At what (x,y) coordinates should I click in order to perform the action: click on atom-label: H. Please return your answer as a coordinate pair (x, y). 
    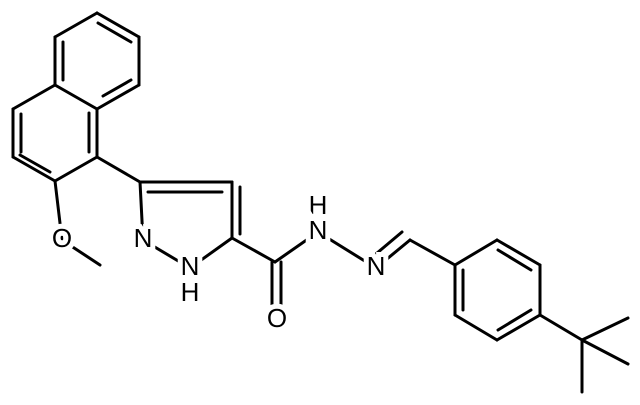
    Looking at the image, I should click on (190, 292).